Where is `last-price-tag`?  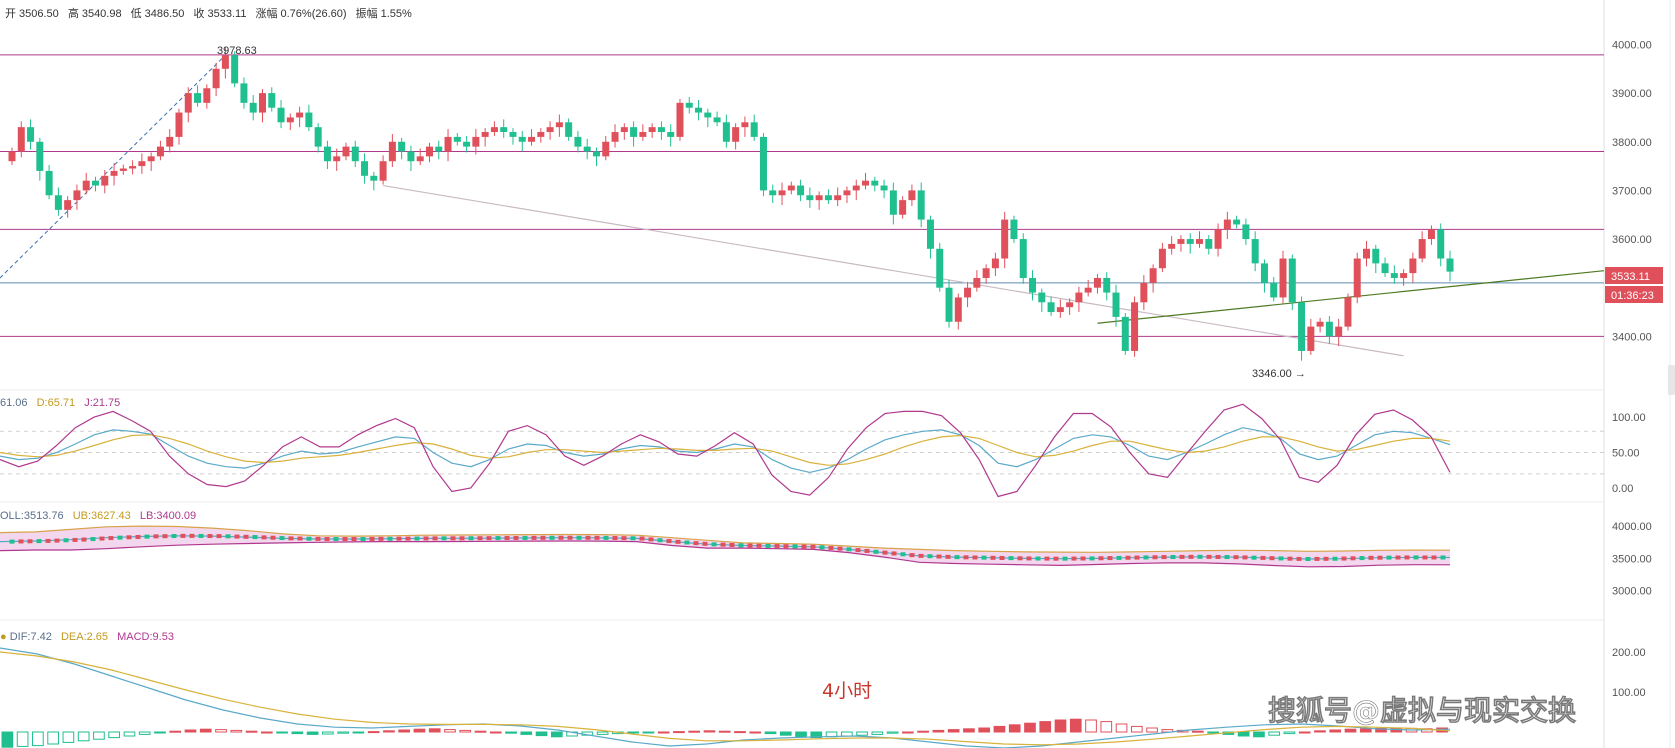
last-price-tag is located at coordinates (1634, 275).